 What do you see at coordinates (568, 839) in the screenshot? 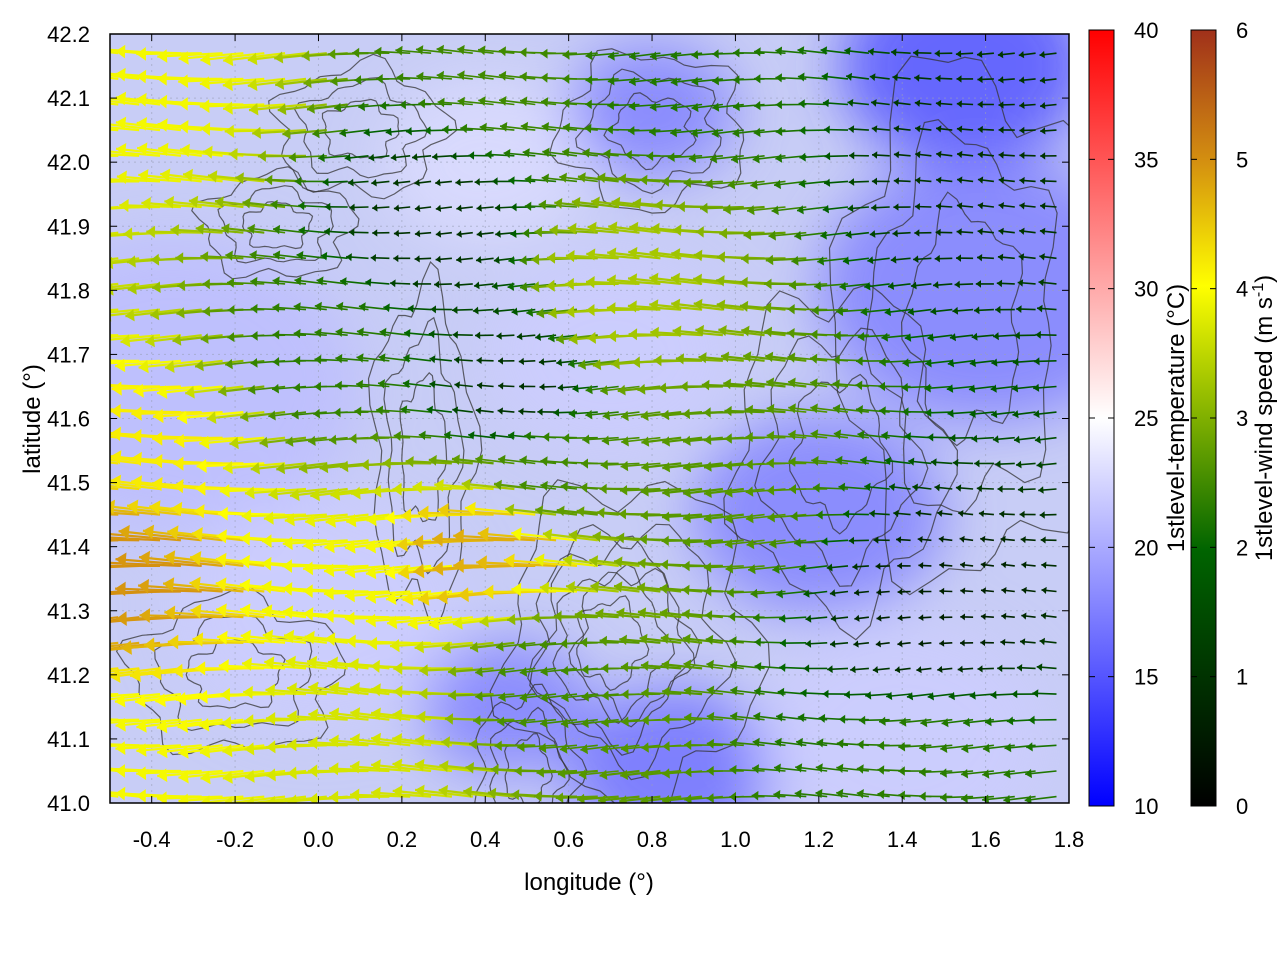
I see `x-tick-label-5: 0.6` at bounding box center [568, 839].